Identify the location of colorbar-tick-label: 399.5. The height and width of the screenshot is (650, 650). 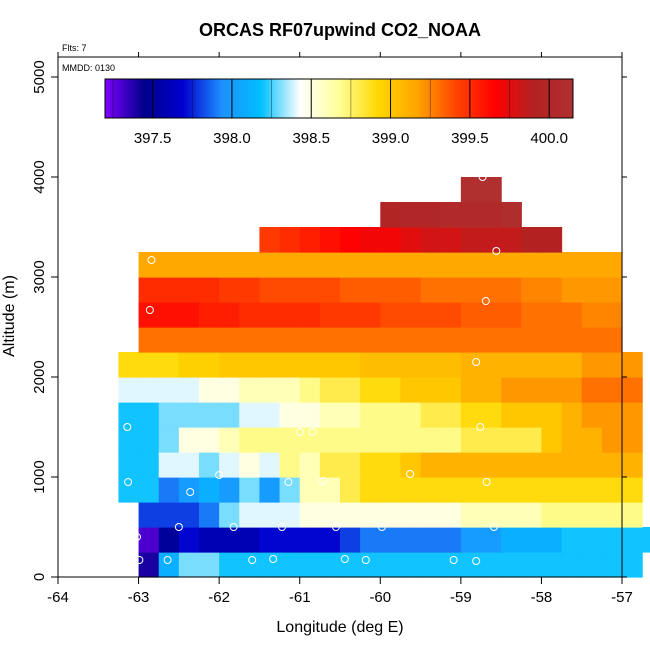
(470, 138).